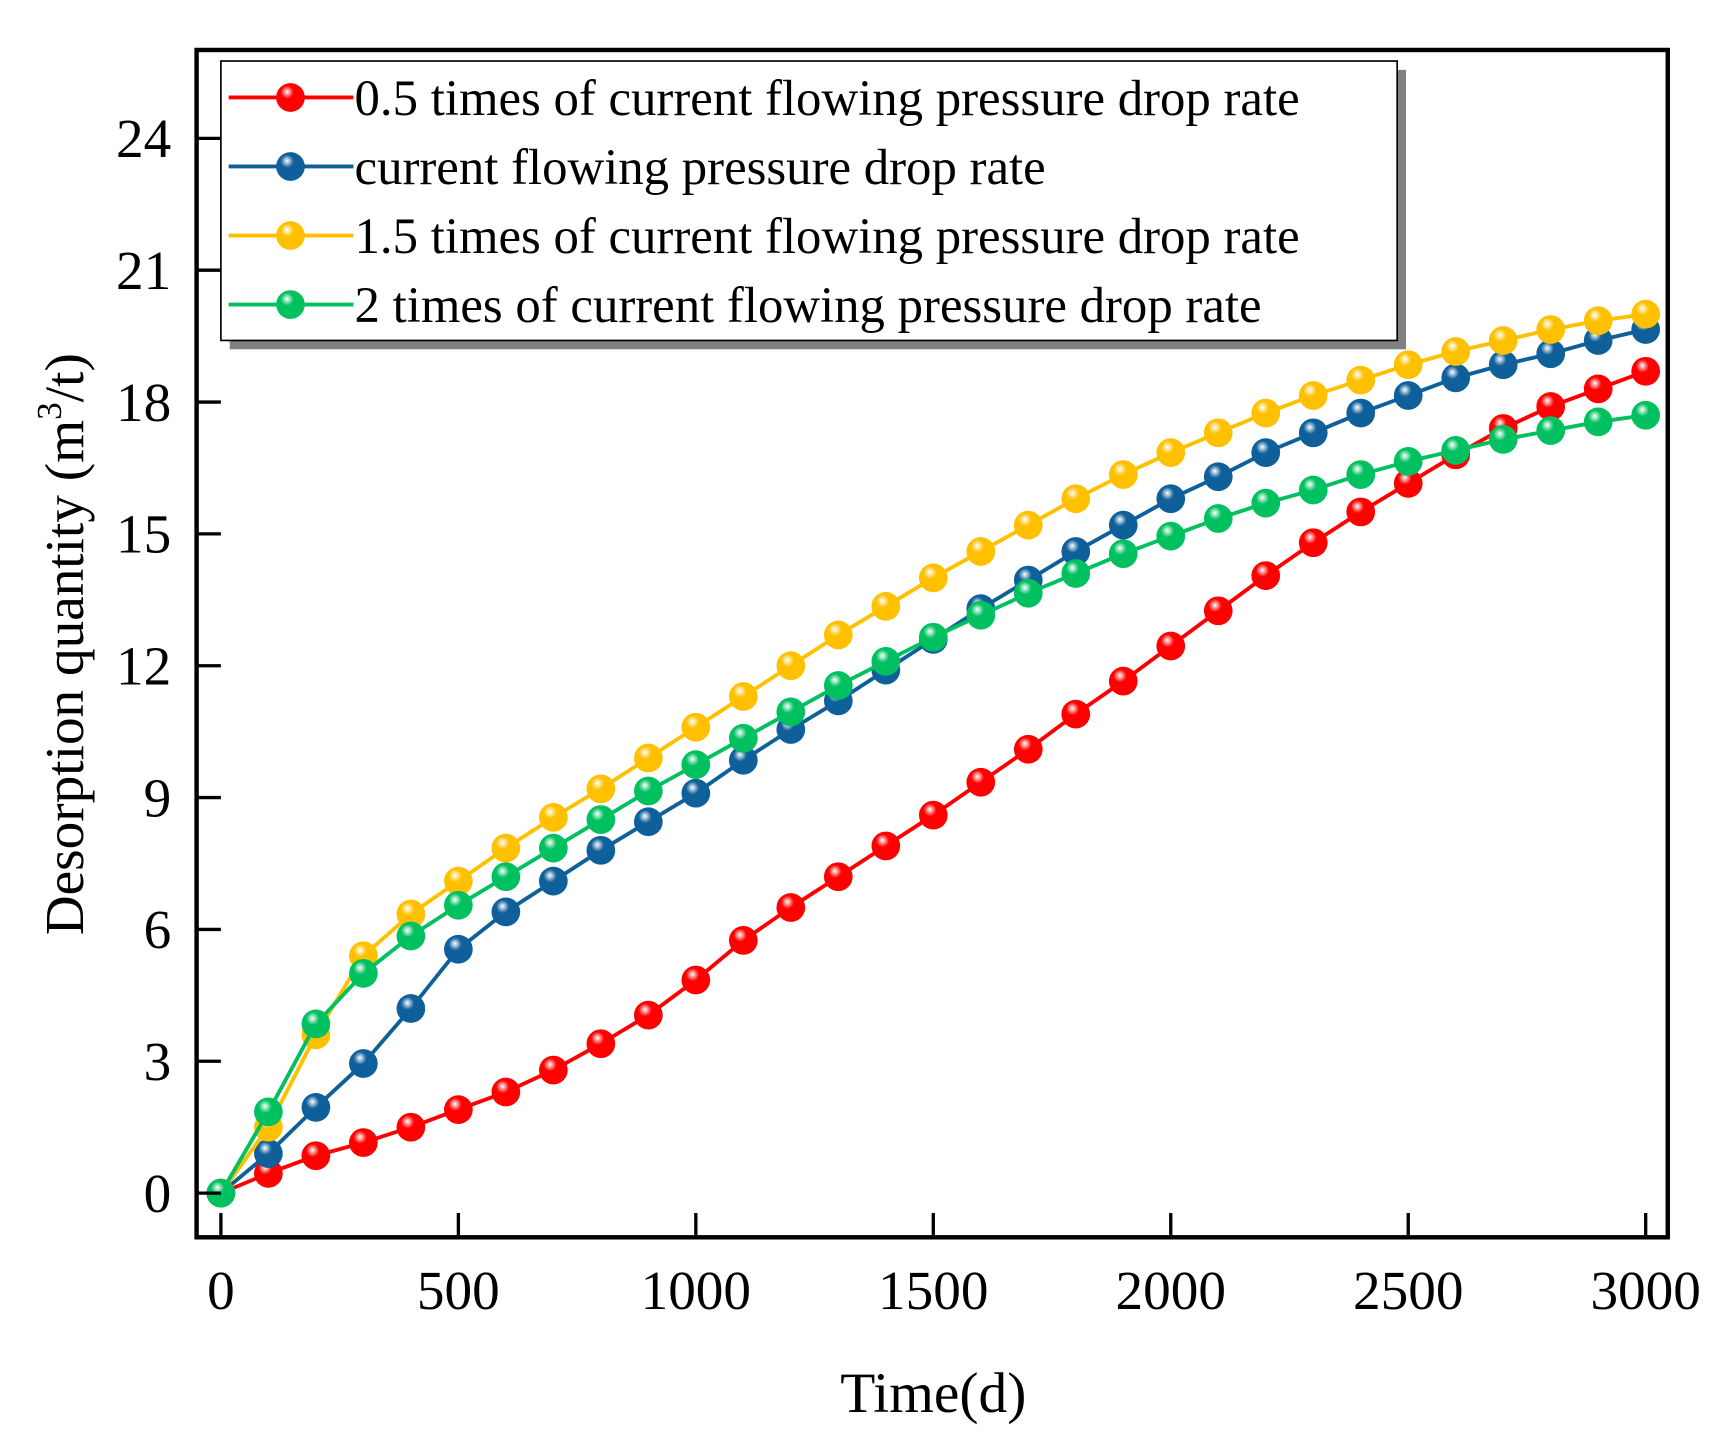  Describe the element at coordinates (158, 797) in the screenshot. I see `y-tick-label: 9` at that location.